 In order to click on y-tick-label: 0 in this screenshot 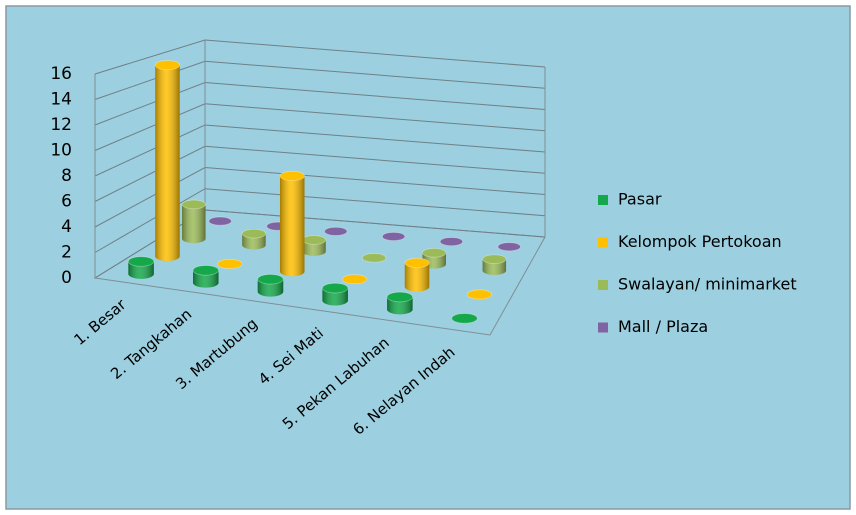, I will do `click(66, 278)`.